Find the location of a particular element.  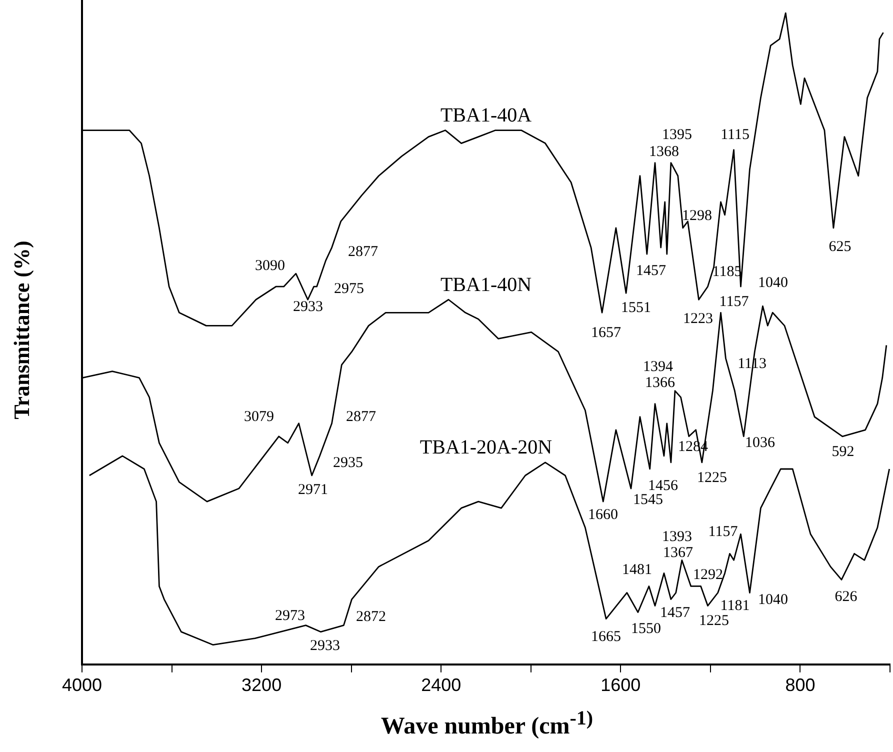

annotation: 626 is located at coordinates (846, 596).